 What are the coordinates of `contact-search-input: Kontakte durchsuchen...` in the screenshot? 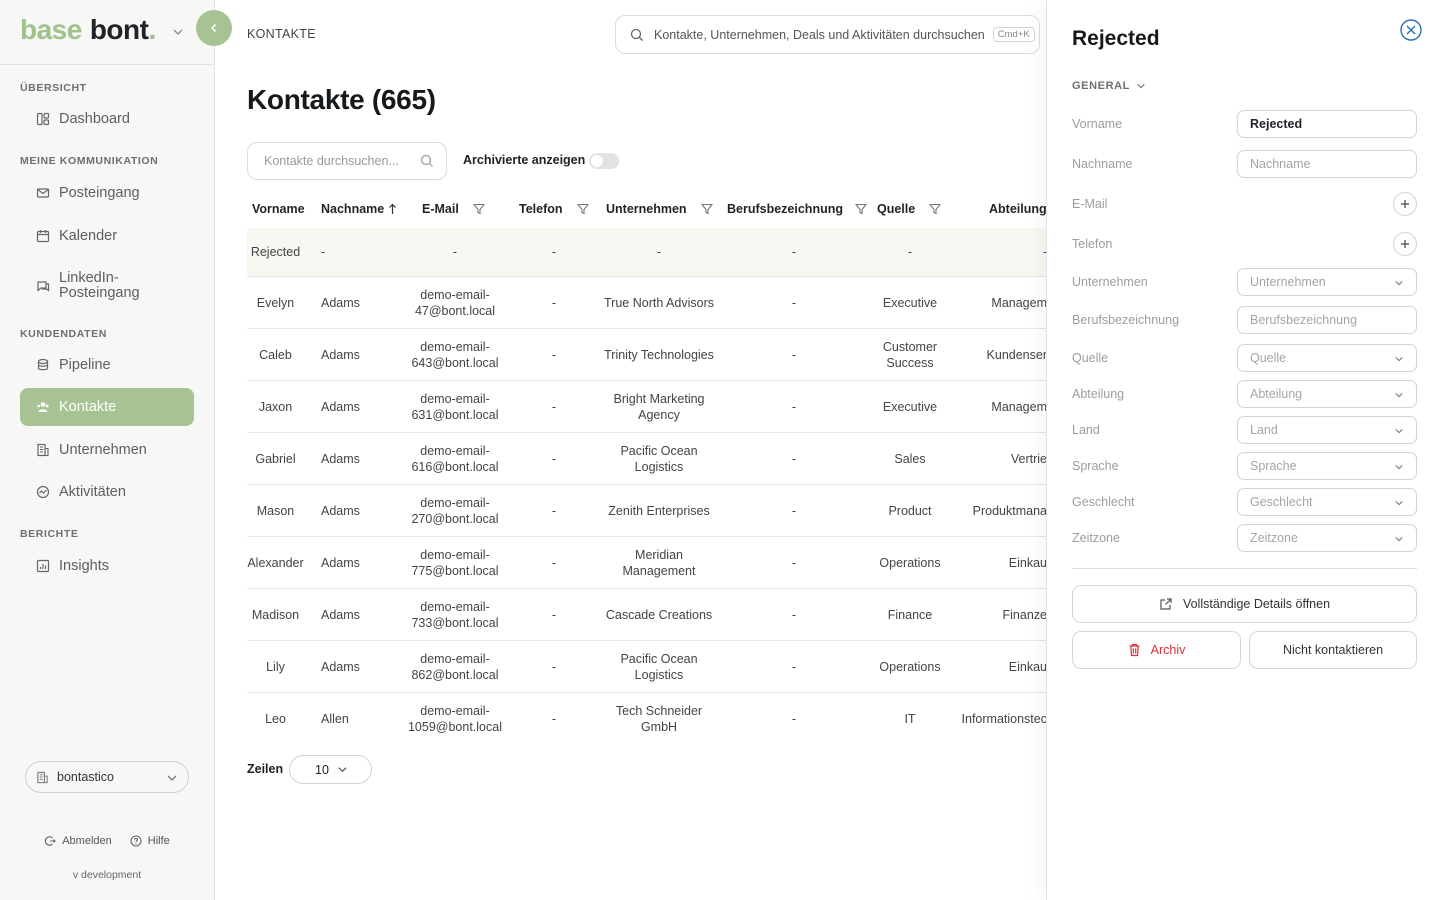 It's located at (347, 161).